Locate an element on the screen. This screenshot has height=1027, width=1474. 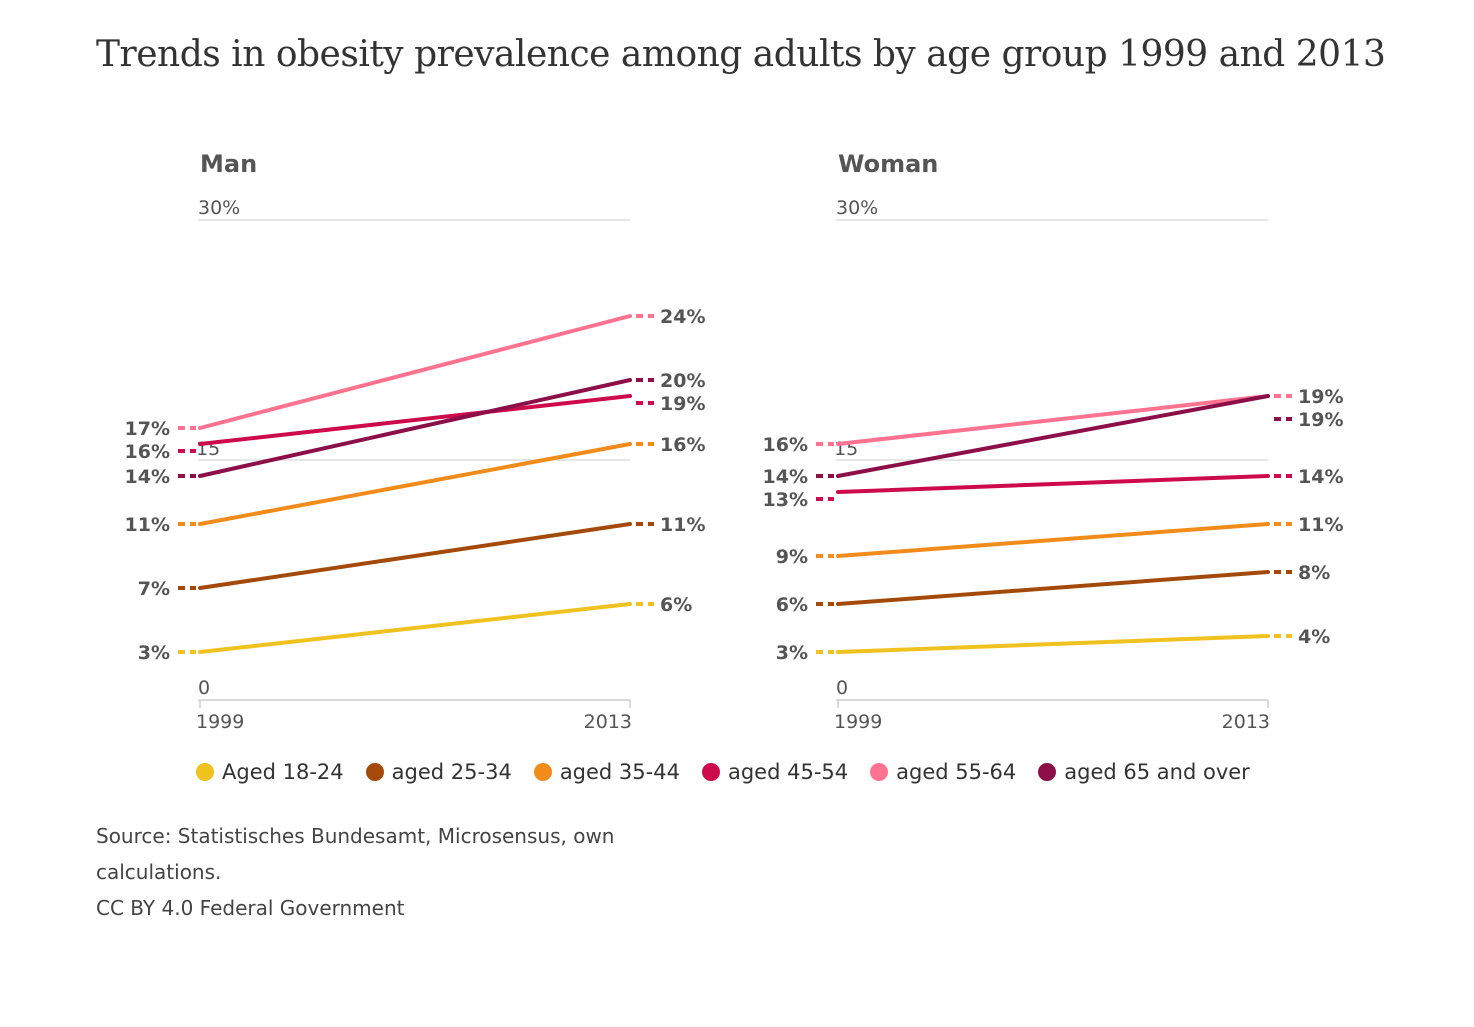
panel-2-series-aged-55-64-start-label: 16% is located at coordinates (785, 445).